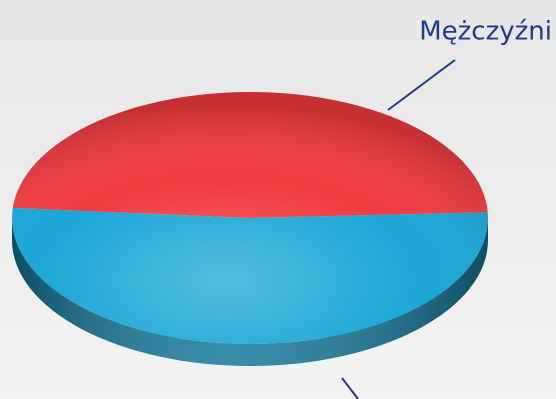 This screenshot has width=556, height=399. What do you see at coordinates (485, 32) in the screenshot?
I see `slice-label: Mężczyźni` at bounding box center [485, 32].